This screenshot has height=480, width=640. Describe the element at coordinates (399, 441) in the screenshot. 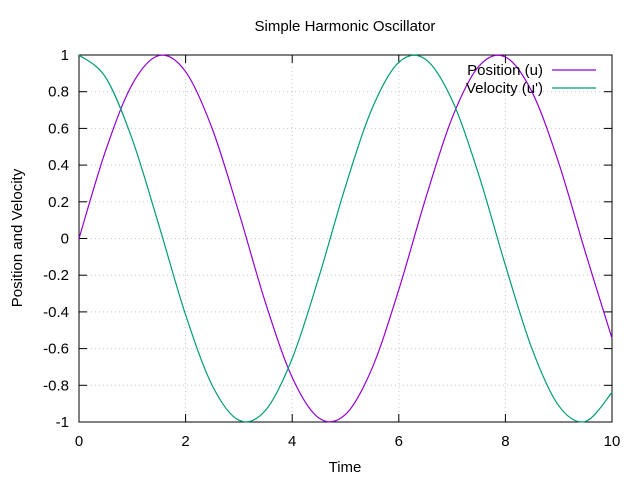

I see `x-tick-label: 6` at that location.